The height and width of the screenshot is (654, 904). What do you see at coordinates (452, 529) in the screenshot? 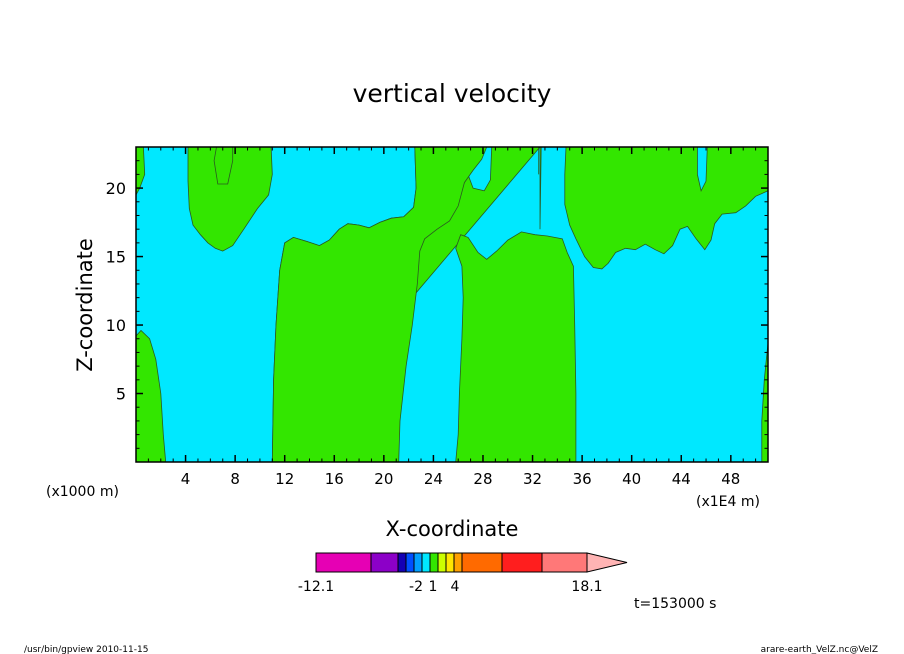
I see `x-axis-label: X-coordinate` at bounding box center [452, 529].